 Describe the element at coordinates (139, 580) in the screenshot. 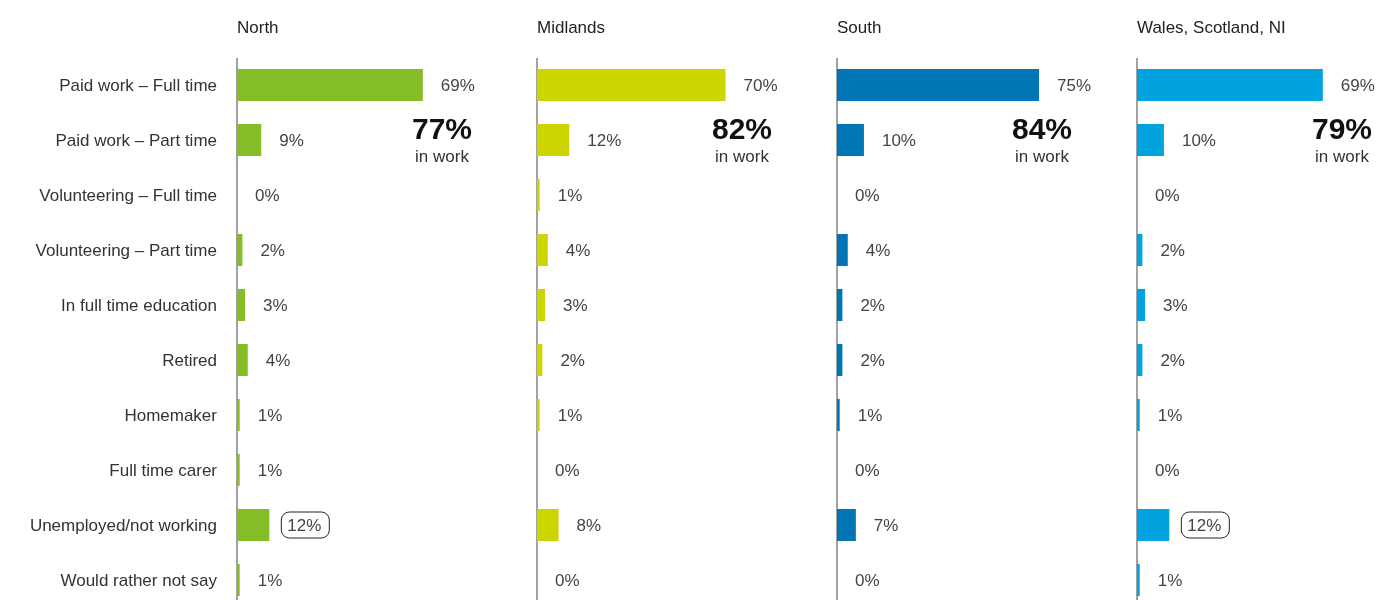

I see `y-tick-label: Would rather not say` at that location.